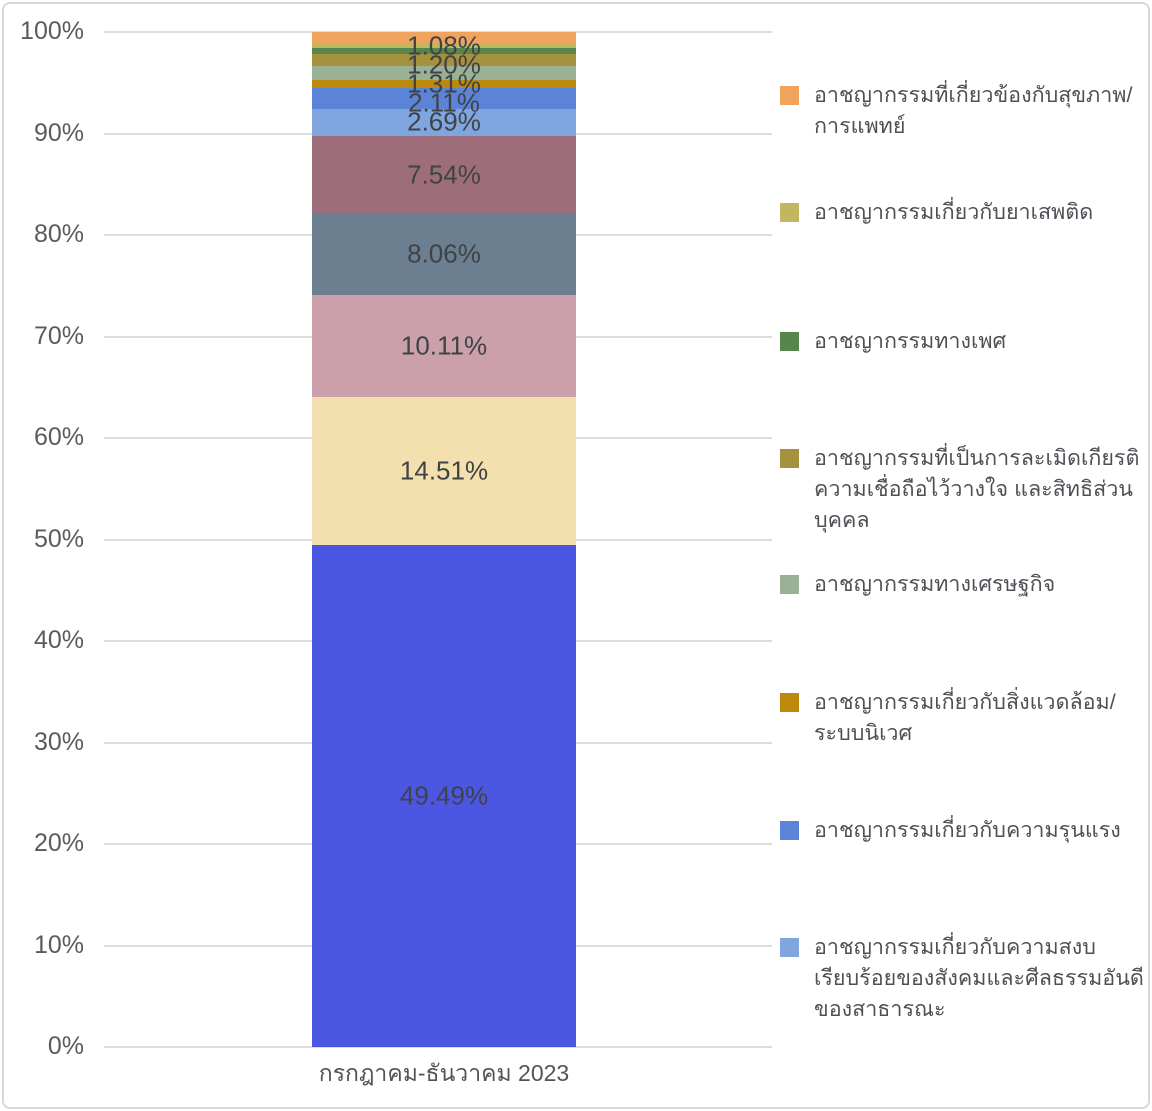 The height and width of the screenshot is (1111, 1152). I want to click on y-axis-tick: 0%, so click(65, 1045).